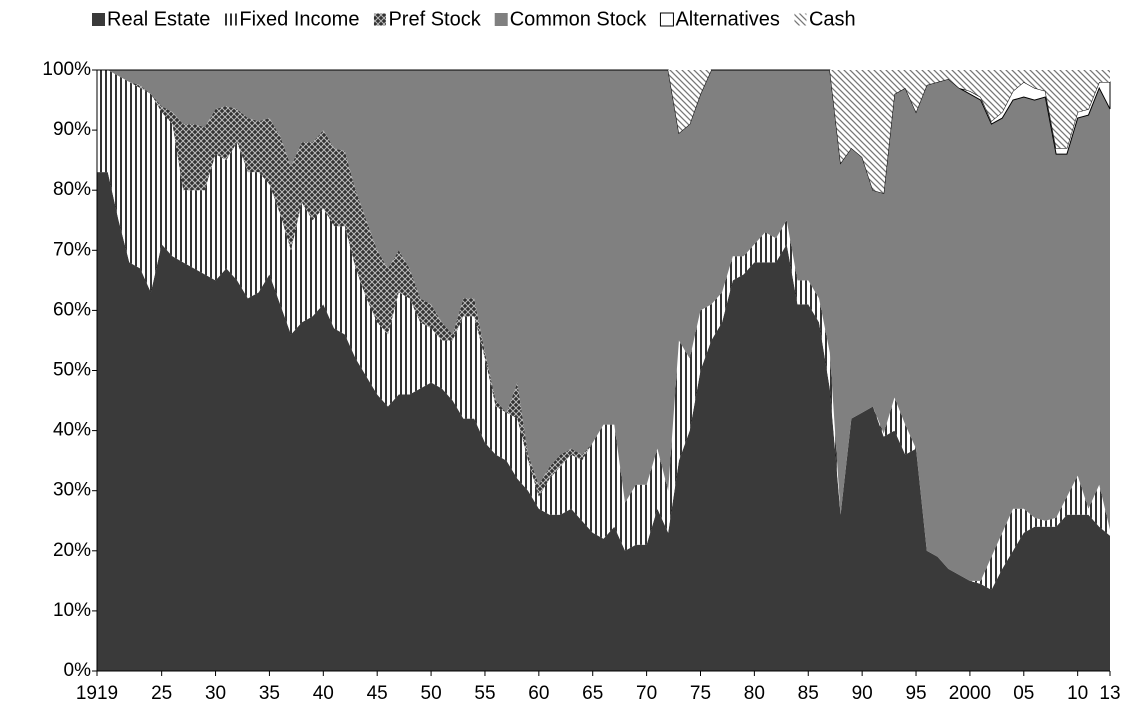  What do you see at coordinates (269, 693) in the screenshot?
I see `x-tick-label: 35` at bounding box center [269, 693].